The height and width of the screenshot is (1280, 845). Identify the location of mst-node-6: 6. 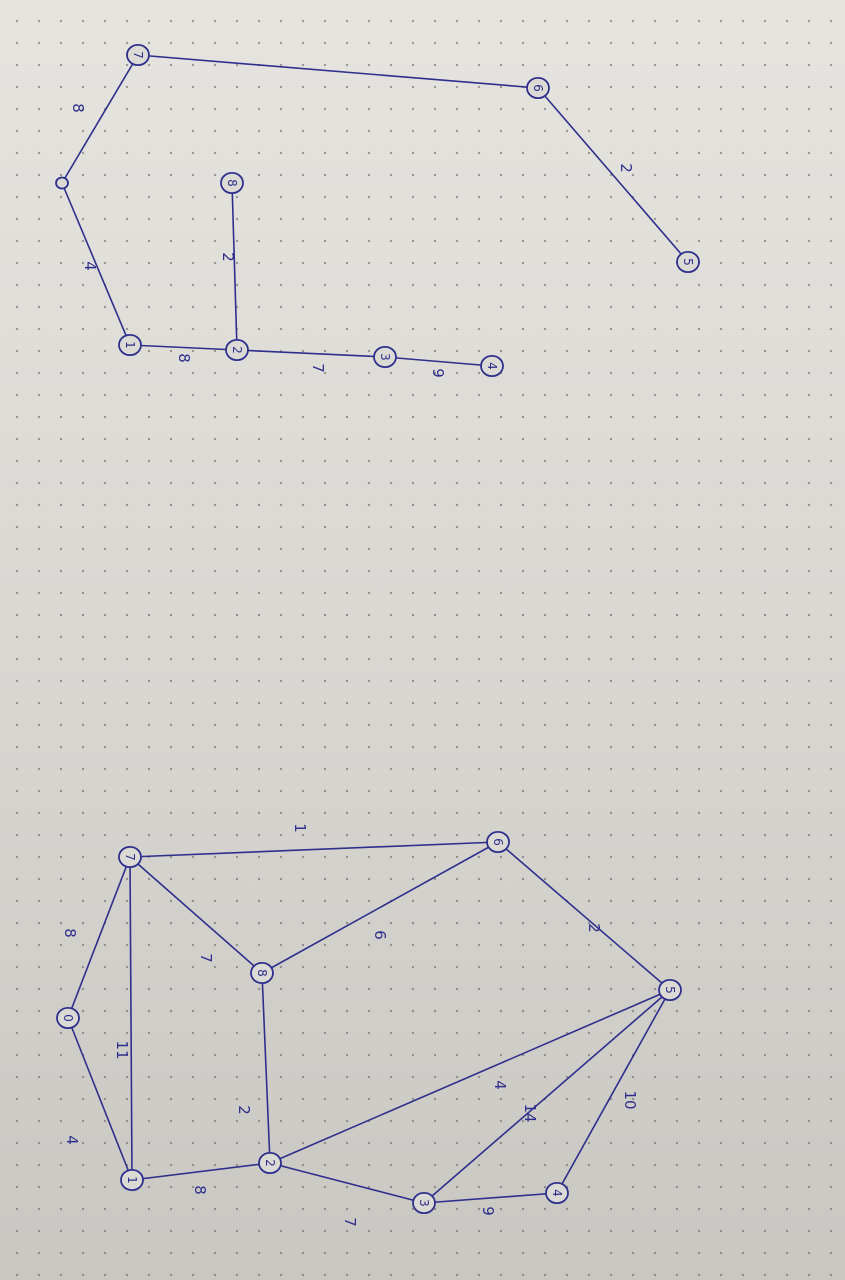
(538, 88).